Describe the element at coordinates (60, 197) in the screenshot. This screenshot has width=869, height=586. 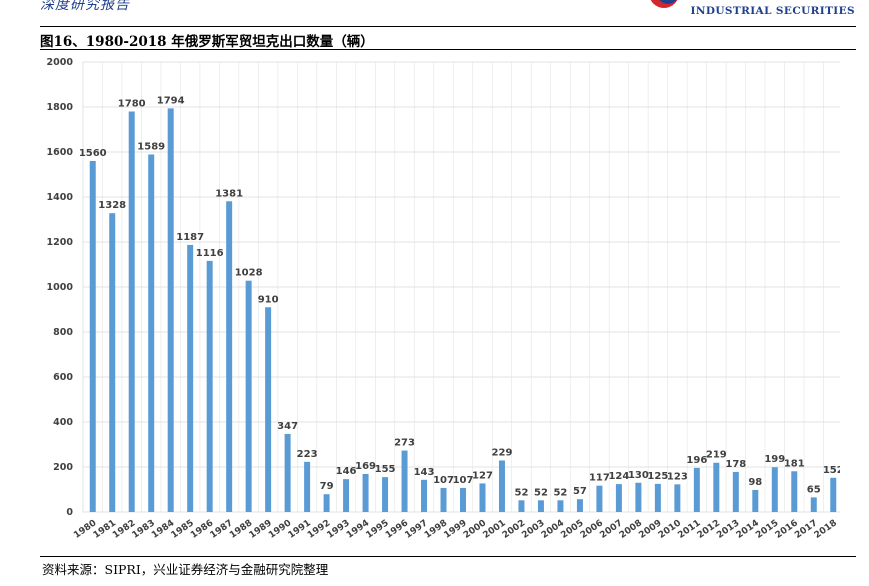
I see `y-tick-label: 1400` at that location.